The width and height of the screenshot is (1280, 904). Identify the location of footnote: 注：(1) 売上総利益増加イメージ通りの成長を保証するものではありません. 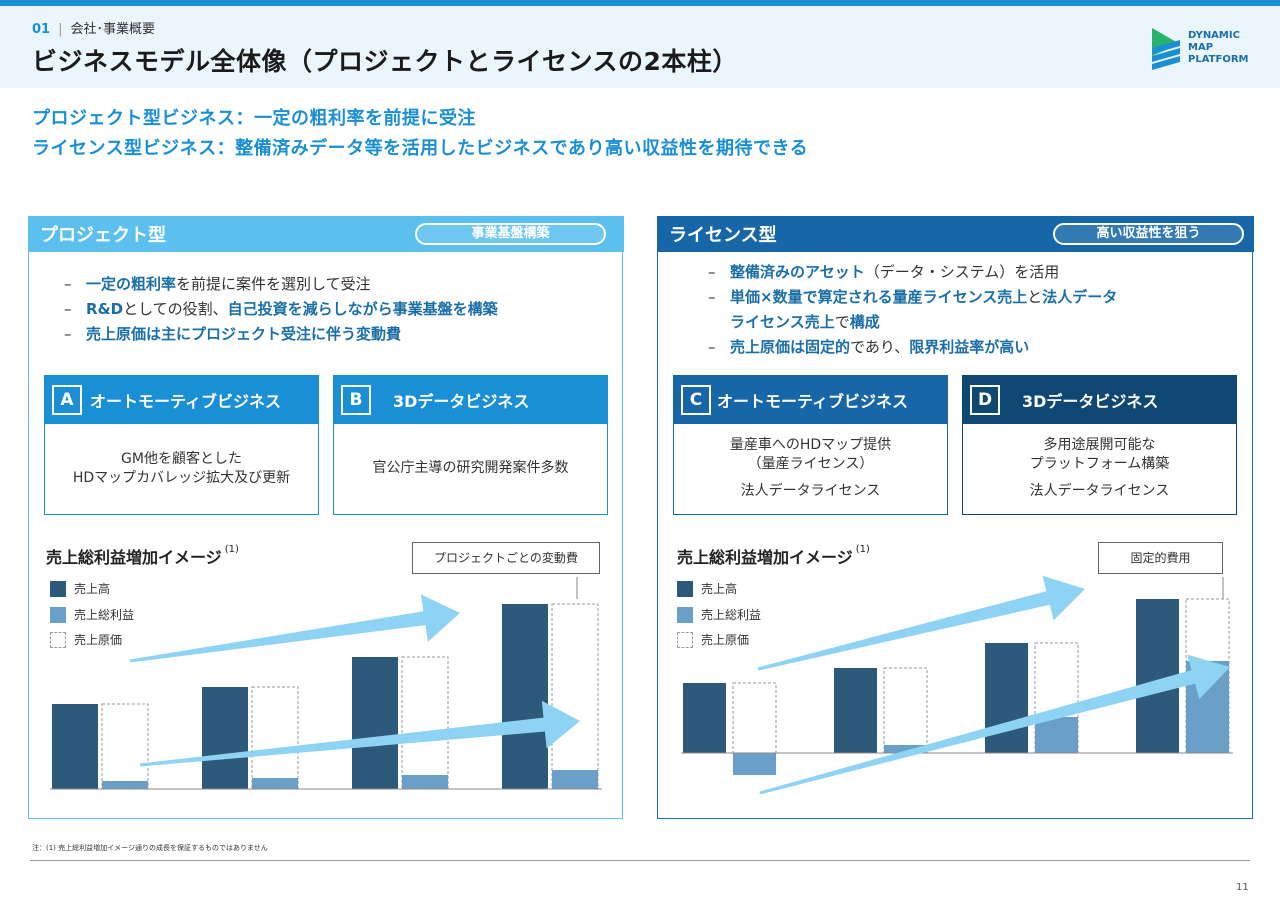
(150, 848).